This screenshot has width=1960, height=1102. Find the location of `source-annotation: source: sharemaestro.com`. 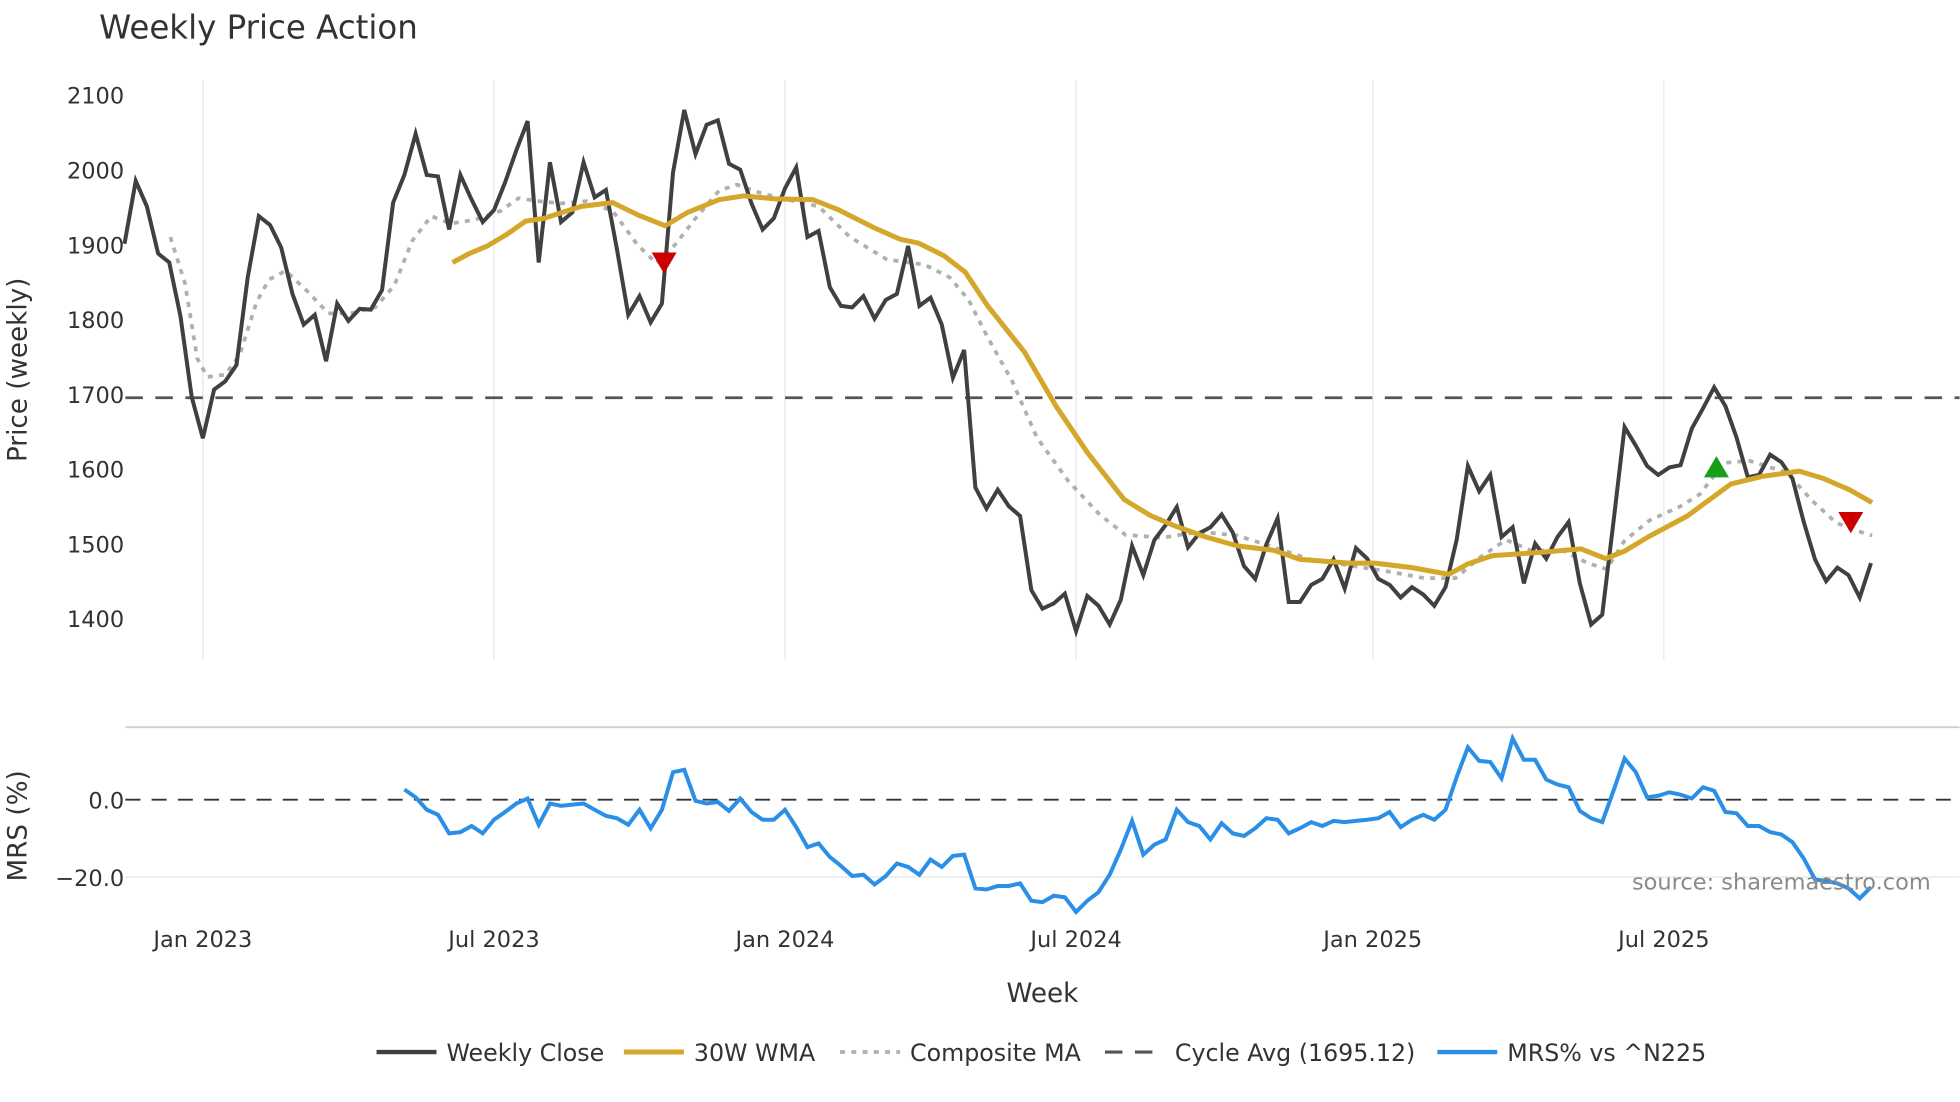

source-annotation: source: sharemaestro.com is located at coordinates (1781, 883).